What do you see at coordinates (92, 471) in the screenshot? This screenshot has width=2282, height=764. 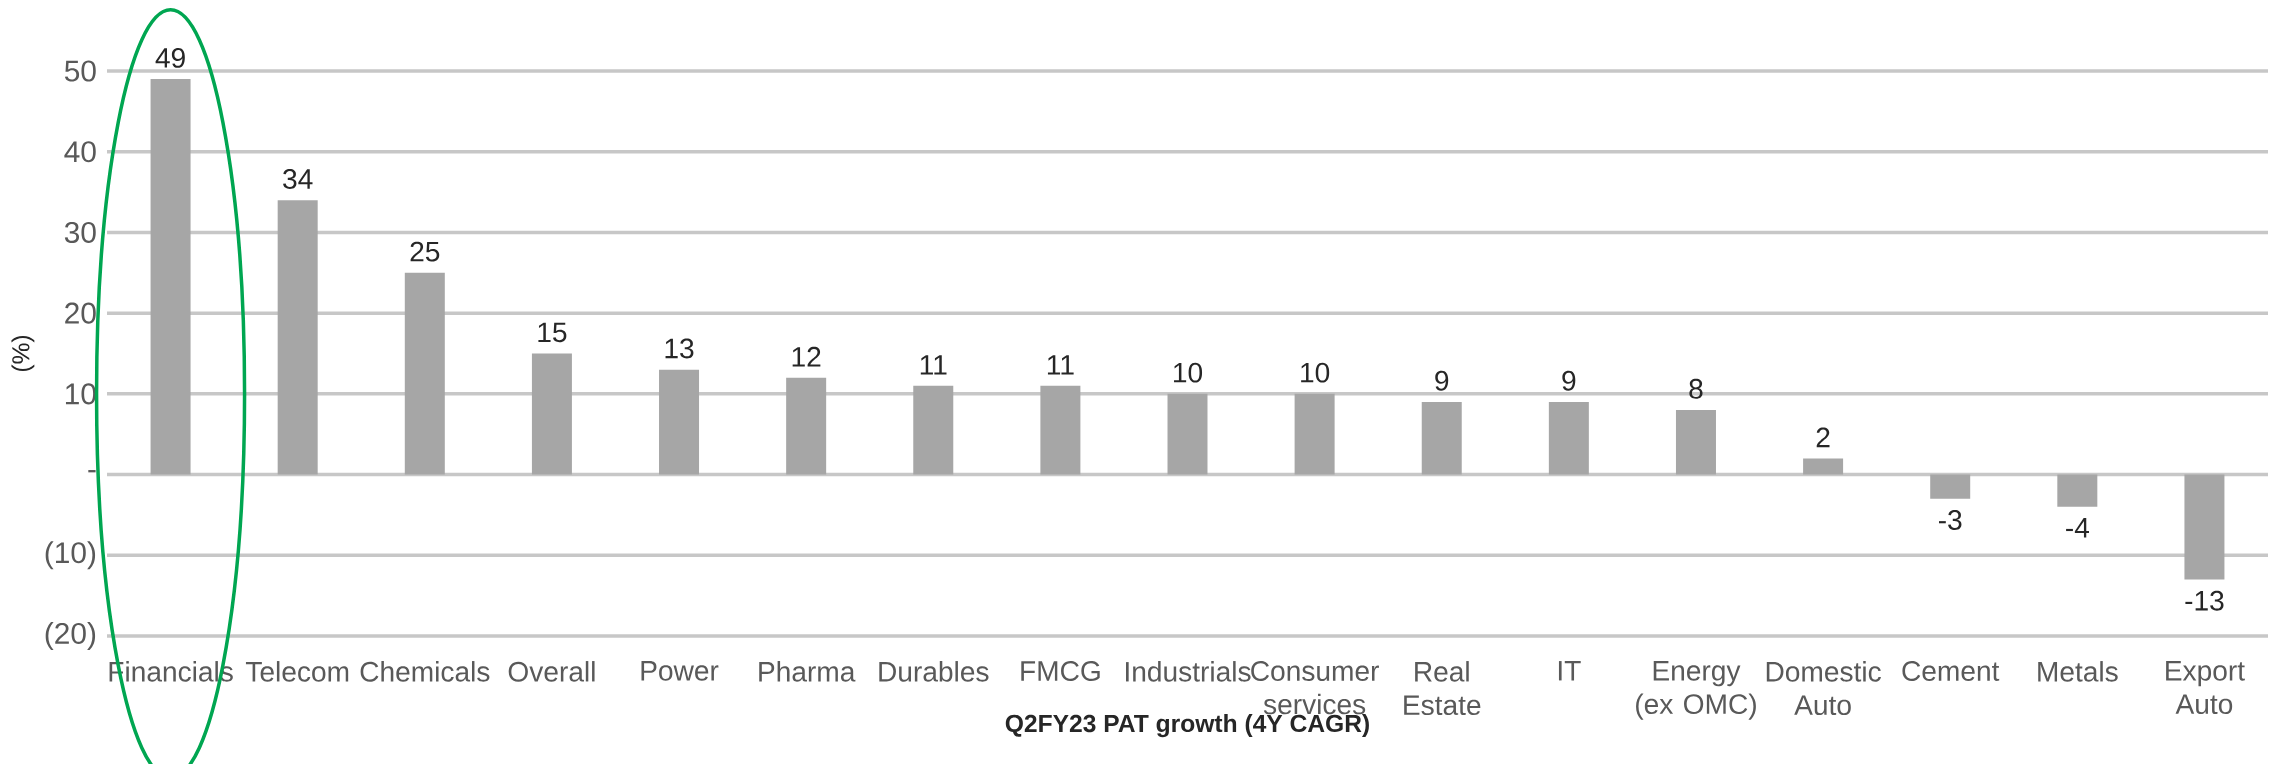 I see `y-tick-label: -` at bounding box center [92, 471].